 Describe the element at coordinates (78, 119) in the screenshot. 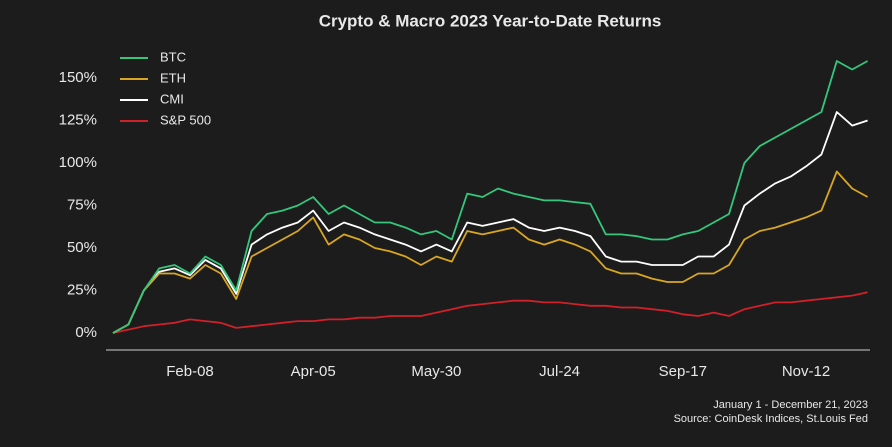

I see `y-tick-label: 125%` at that location.